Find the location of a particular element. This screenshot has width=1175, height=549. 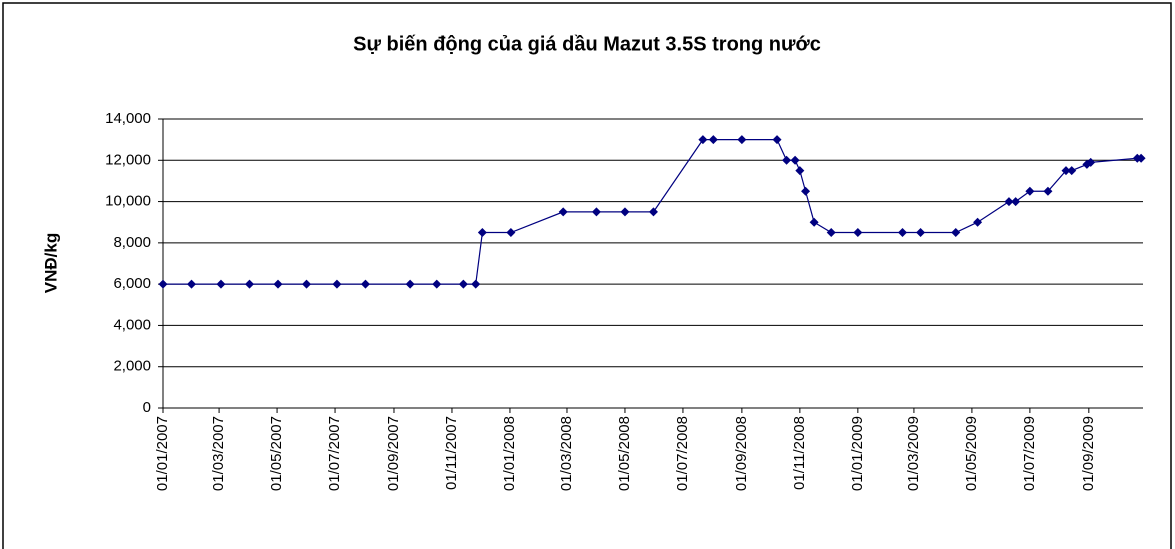

y-tick-label: 10,000 is located at coordinates (128, 201).